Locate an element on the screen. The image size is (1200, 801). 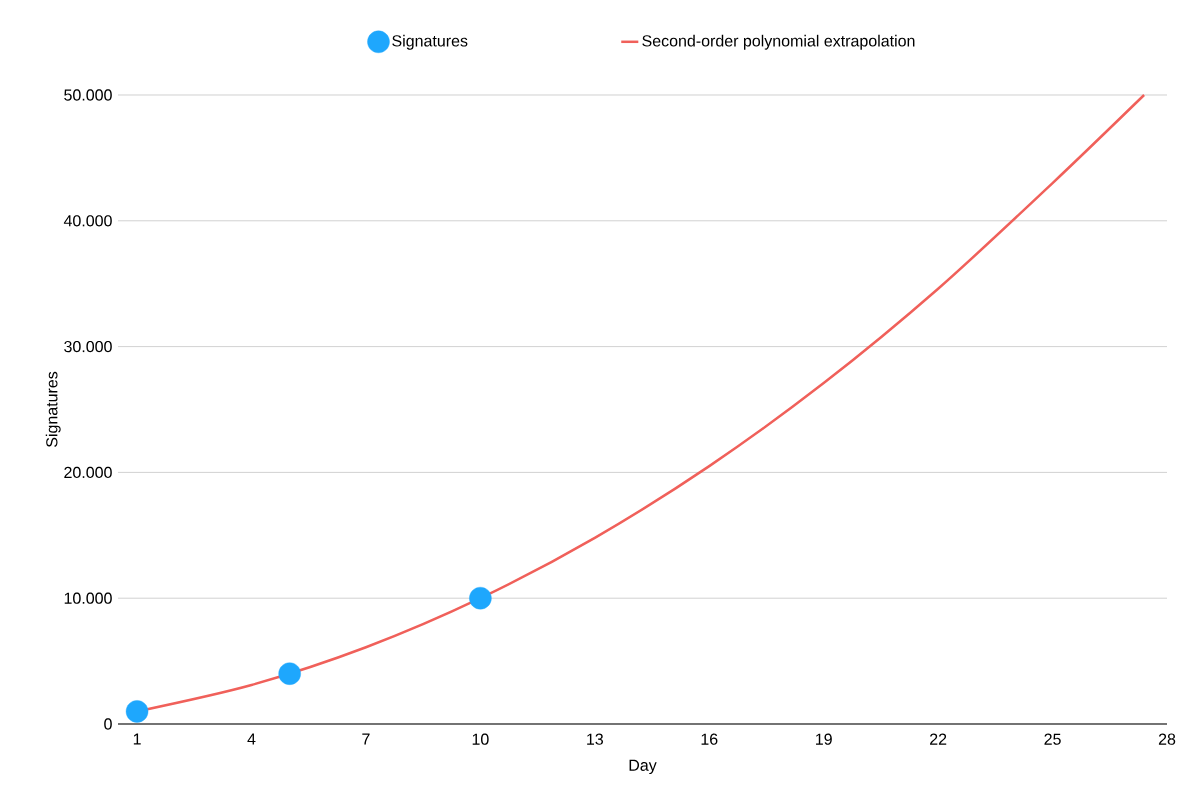
x-tick-label: 7 is located at coordinates (366, 739).